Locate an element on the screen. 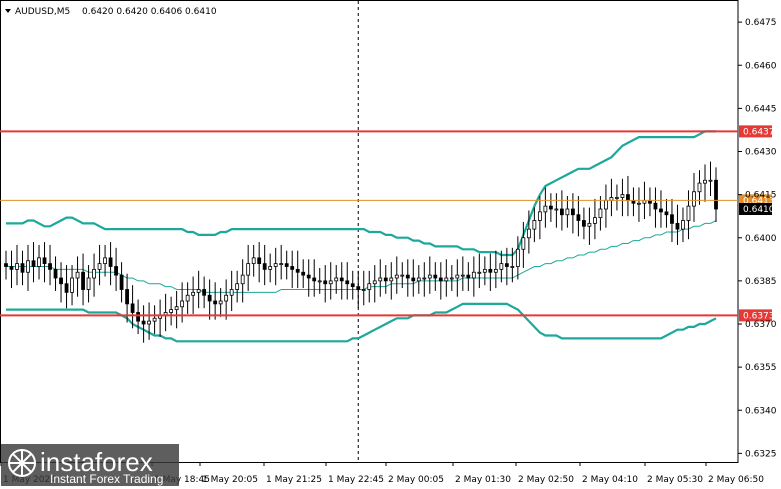  logo-brand-text: instaforex is located at coordinates (96, 462).